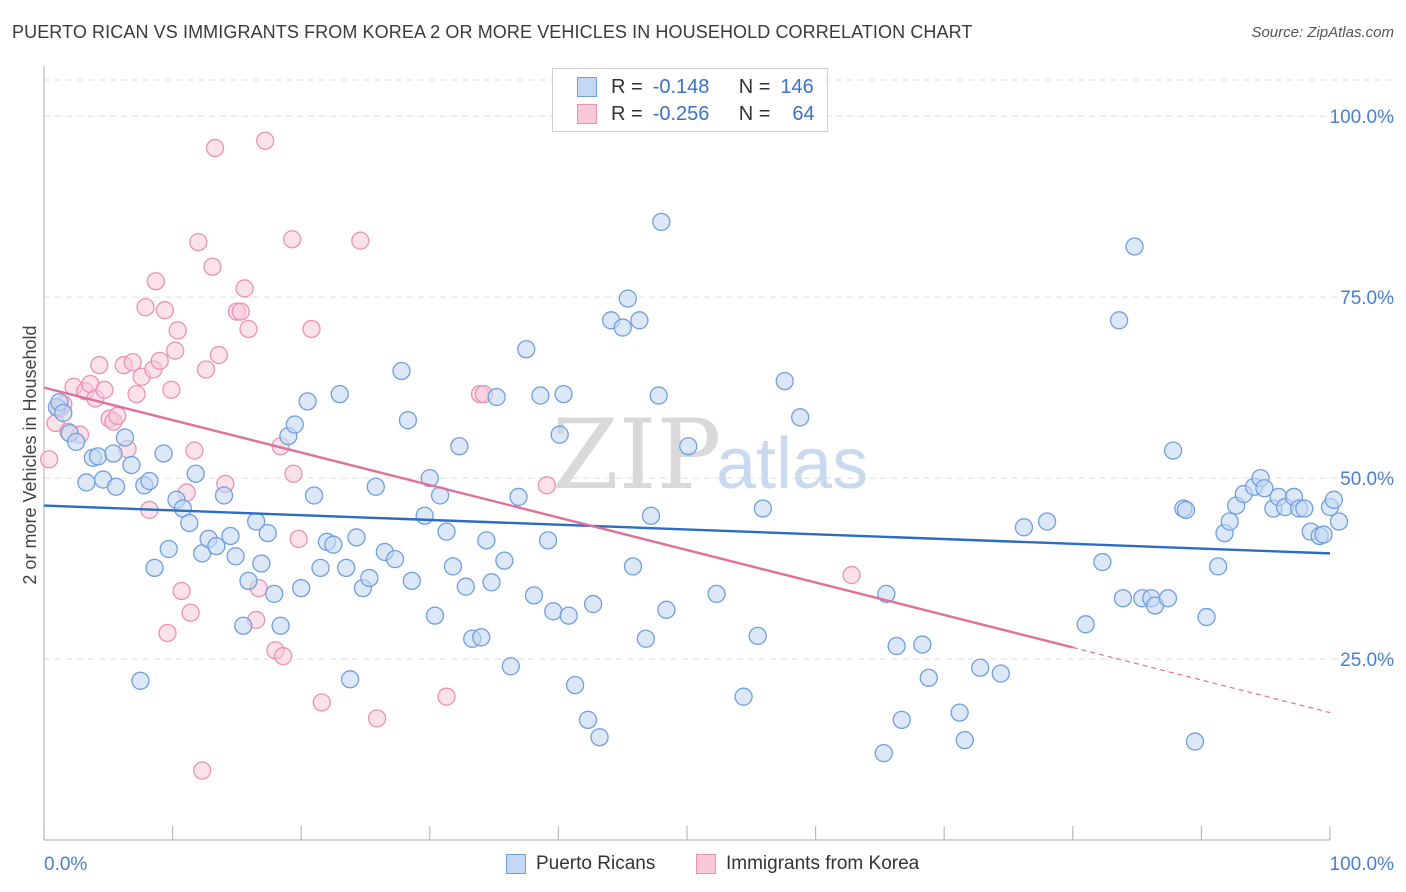 The image size is (1406, 892). Describe the element at coordinates (627, 86) in the screenshot. I see `legend-r-label: R =` at that location.